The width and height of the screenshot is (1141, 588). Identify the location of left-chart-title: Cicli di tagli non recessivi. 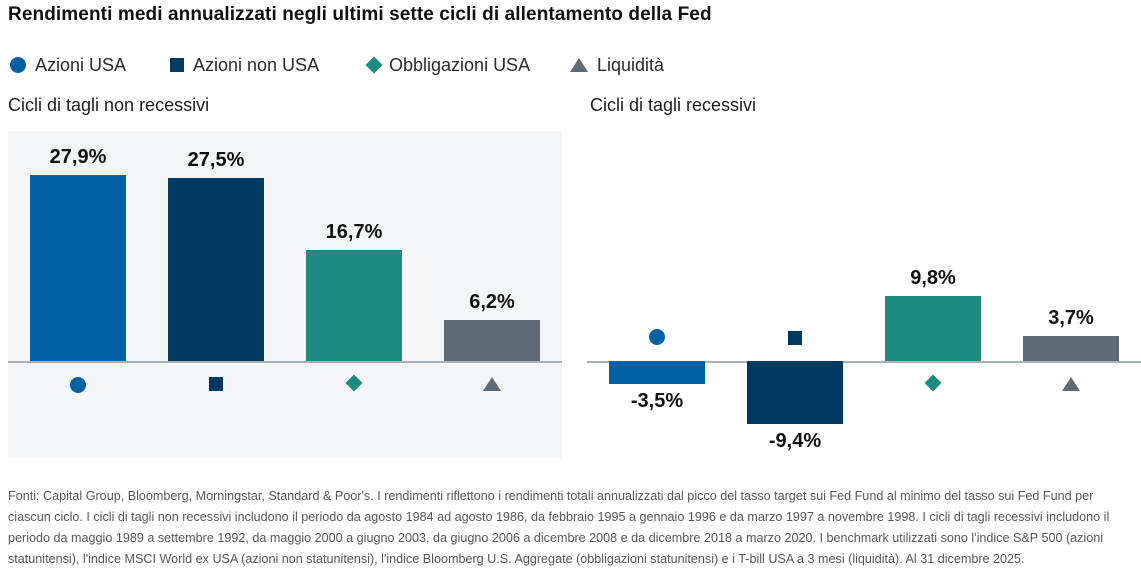
(109, 105).